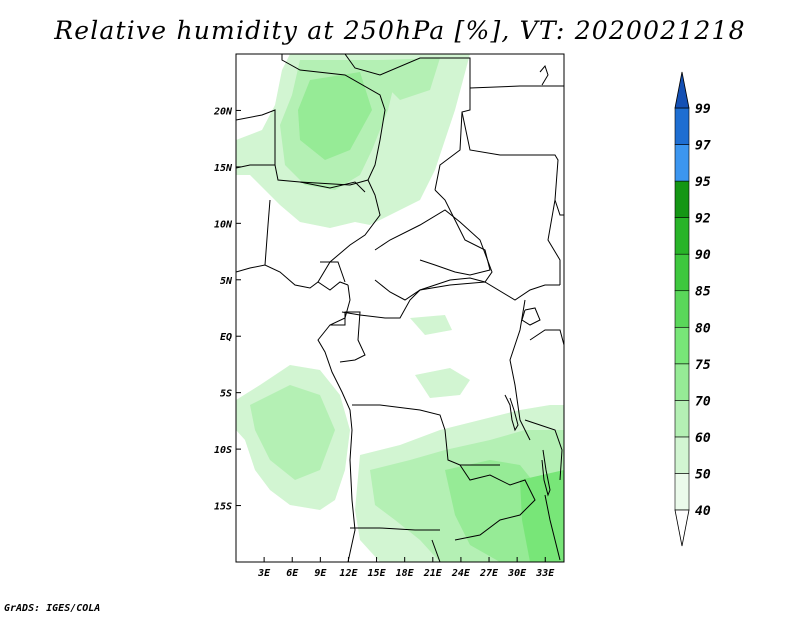 This screenshot has height=618, width=800. Describe the element at coordinates (520, 370) in the screenshot. I see `border-drc-east` at that location.